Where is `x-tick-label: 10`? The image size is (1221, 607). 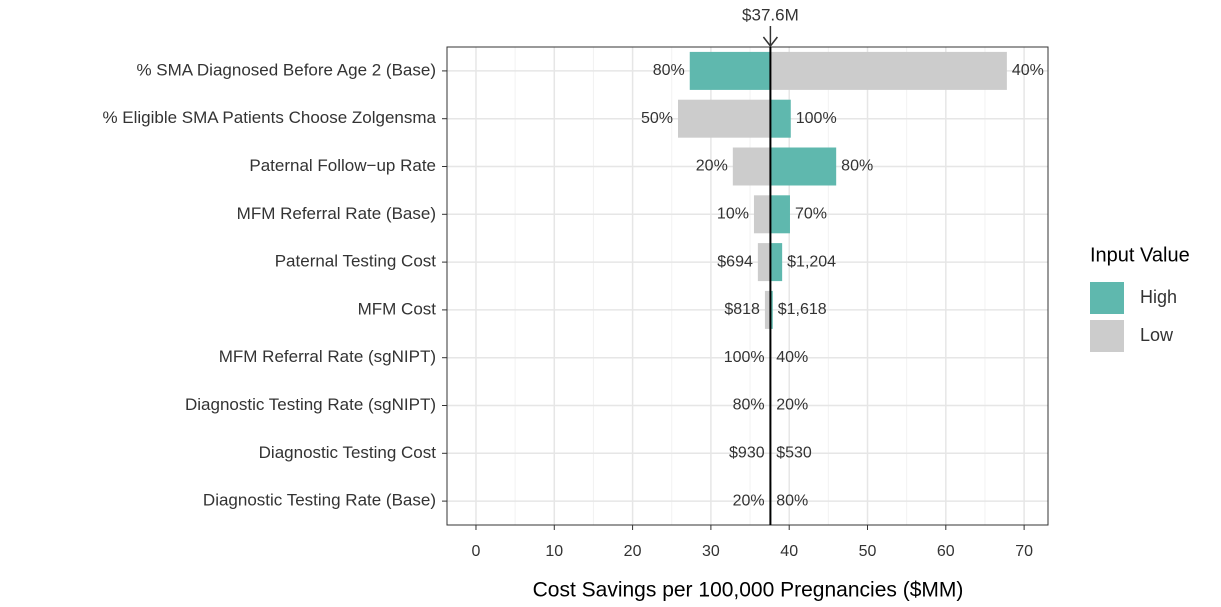
x-tick-label: 10 is located at coordinates (554, 551).